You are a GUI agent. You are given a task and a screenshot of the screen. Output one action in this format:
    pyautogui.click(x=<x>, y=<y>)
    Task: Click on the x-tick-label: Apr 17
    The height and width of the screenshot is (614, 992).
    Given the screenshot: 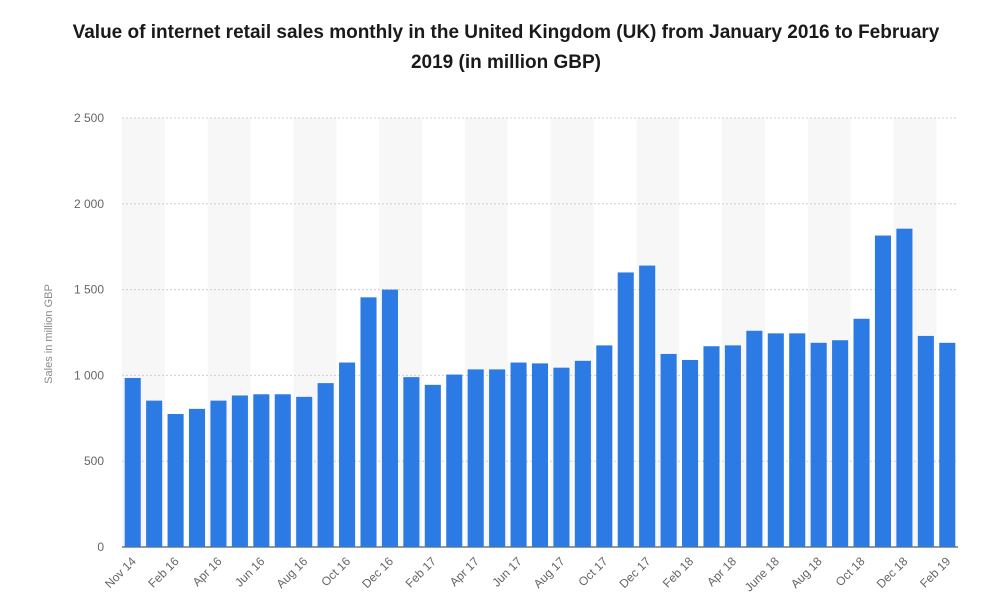 What is the action you would take?
    pyautogui.click(x=464, y=571)
    